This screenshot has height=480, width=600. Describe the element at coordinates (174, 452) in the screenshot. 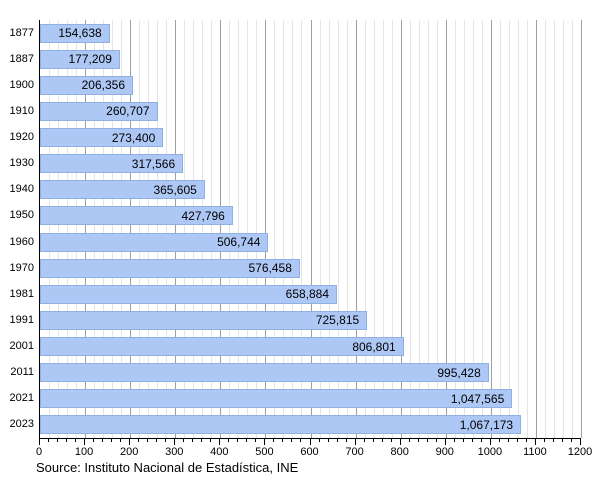

I see `x-tick-label-300: 300` at that location.